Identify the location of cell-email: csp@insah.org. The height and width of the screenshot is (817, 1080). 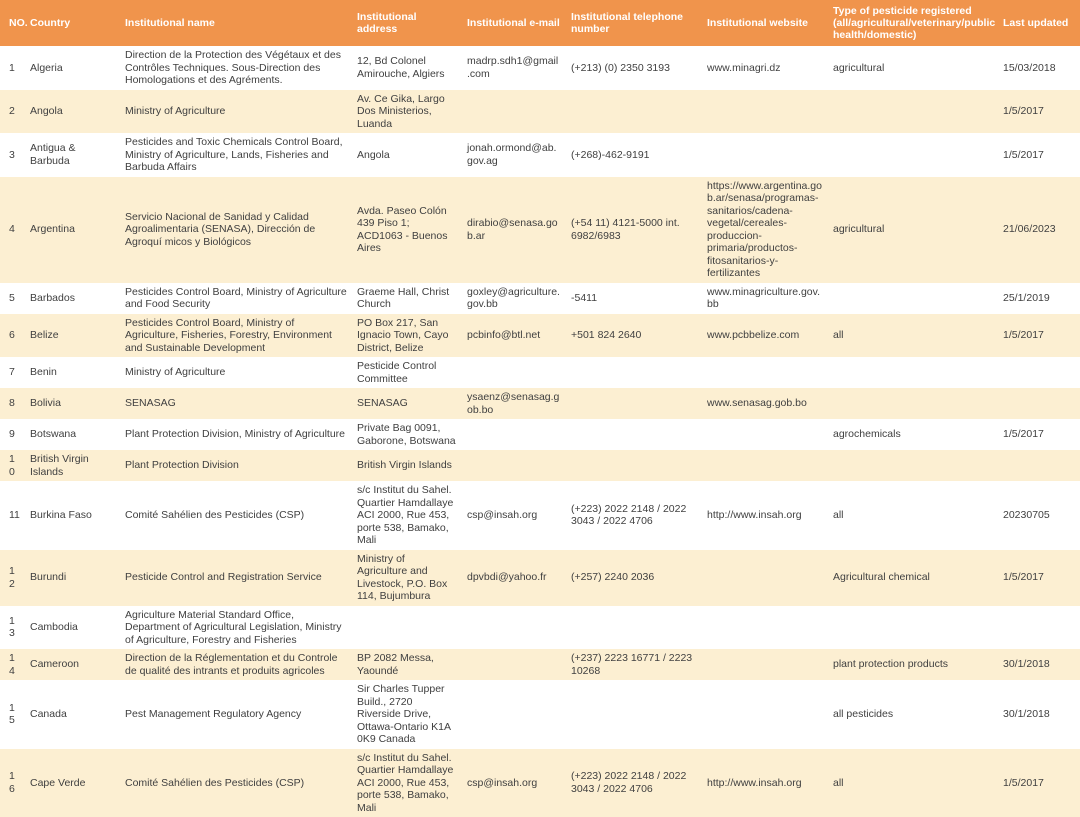
(515, 783).